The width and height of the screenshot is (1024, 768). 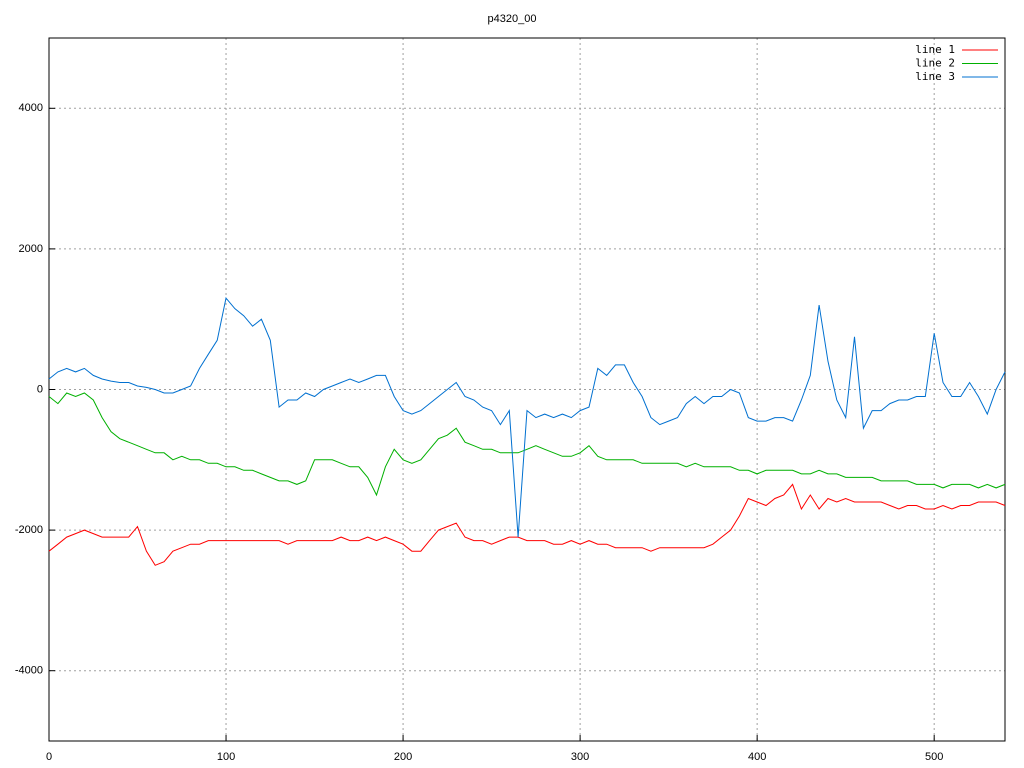 What do you see at coordinates (580, 757) in the screenshot?
I see `x-tick-label: 300` at bounding box center [580, 757].